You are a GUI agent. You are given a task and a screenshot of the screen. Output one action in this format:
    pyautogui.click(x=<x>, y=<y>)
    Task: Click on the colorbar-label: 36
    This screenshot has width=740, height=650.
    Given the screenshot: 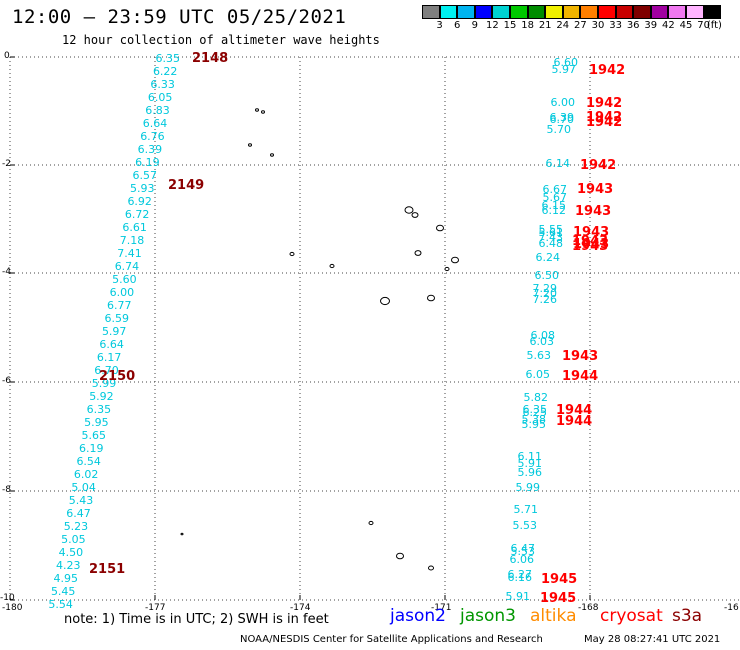 What is the action you would take?
    pyautogui.click(x=633, y=25)
    